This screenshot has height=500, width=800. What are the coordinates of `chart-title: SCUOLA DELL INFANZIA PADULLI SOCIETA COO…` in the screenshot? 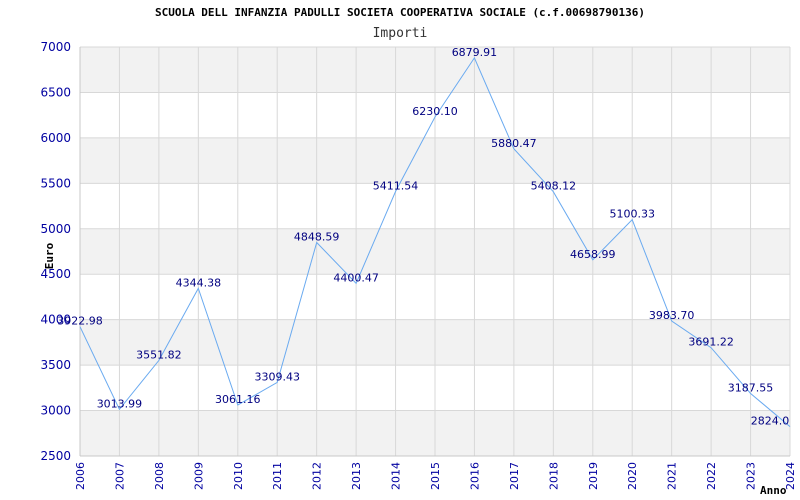 It's located at (400, 12).